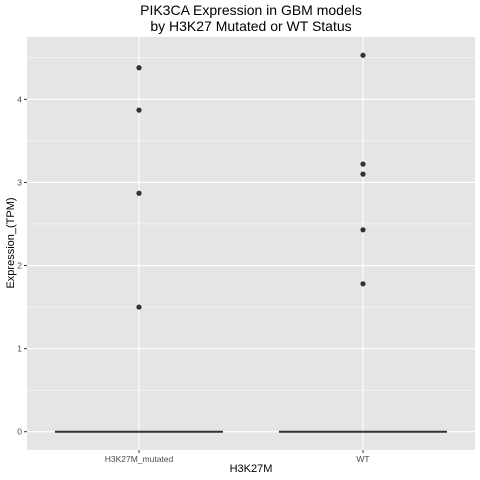  What do you see at coordinates (139, 459) in the screenshot?
I see `x-tick-label: H3K27M_mutated` at bounding box center [139, 459].